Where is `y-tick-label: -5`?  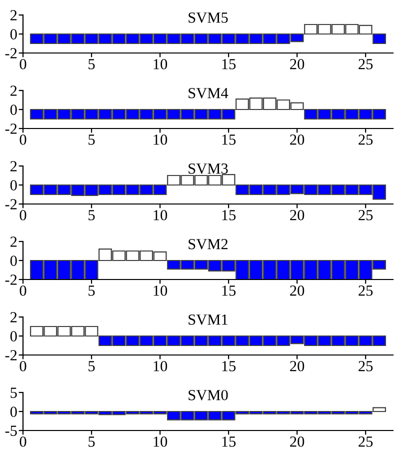
y-tick-label: -5 is located at coordinates (11, 431).